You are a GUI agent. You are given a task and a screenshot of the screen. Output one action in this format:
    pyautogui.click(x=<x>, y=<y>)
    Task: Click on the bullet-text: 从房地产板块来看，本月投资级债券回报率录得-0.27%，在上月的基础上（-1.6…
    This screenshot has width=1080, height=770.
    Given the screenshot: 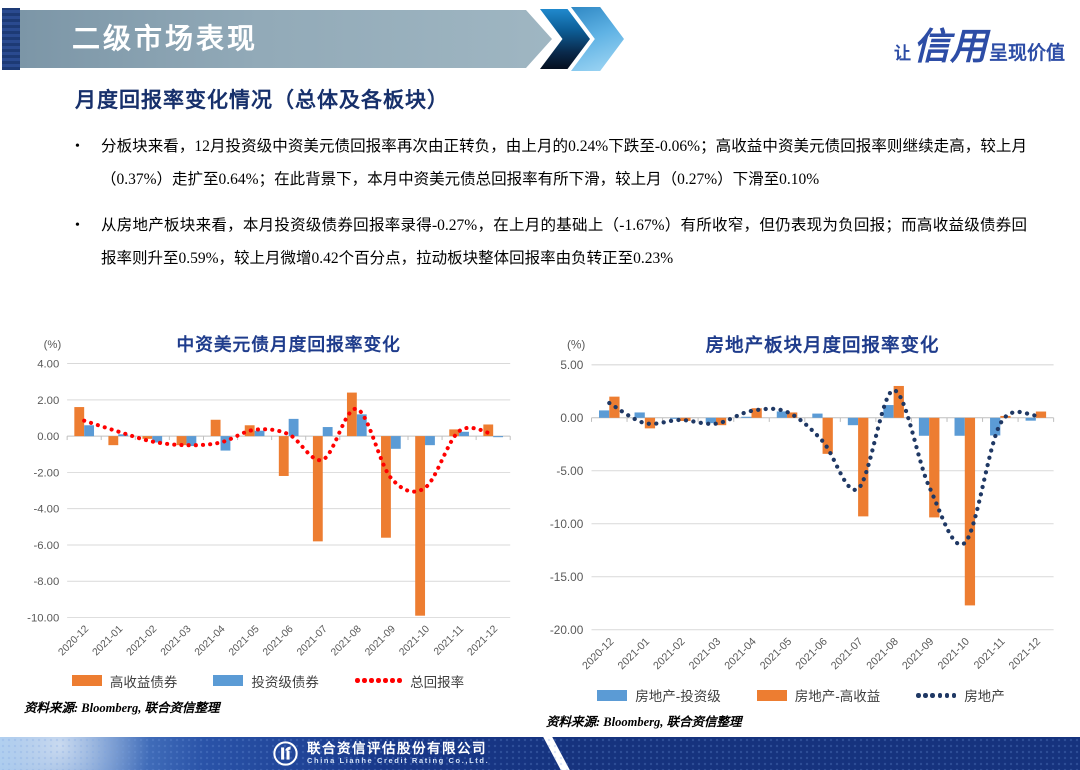 What is the action you would take?
    pyautogui.click(x=564, y=242)
    